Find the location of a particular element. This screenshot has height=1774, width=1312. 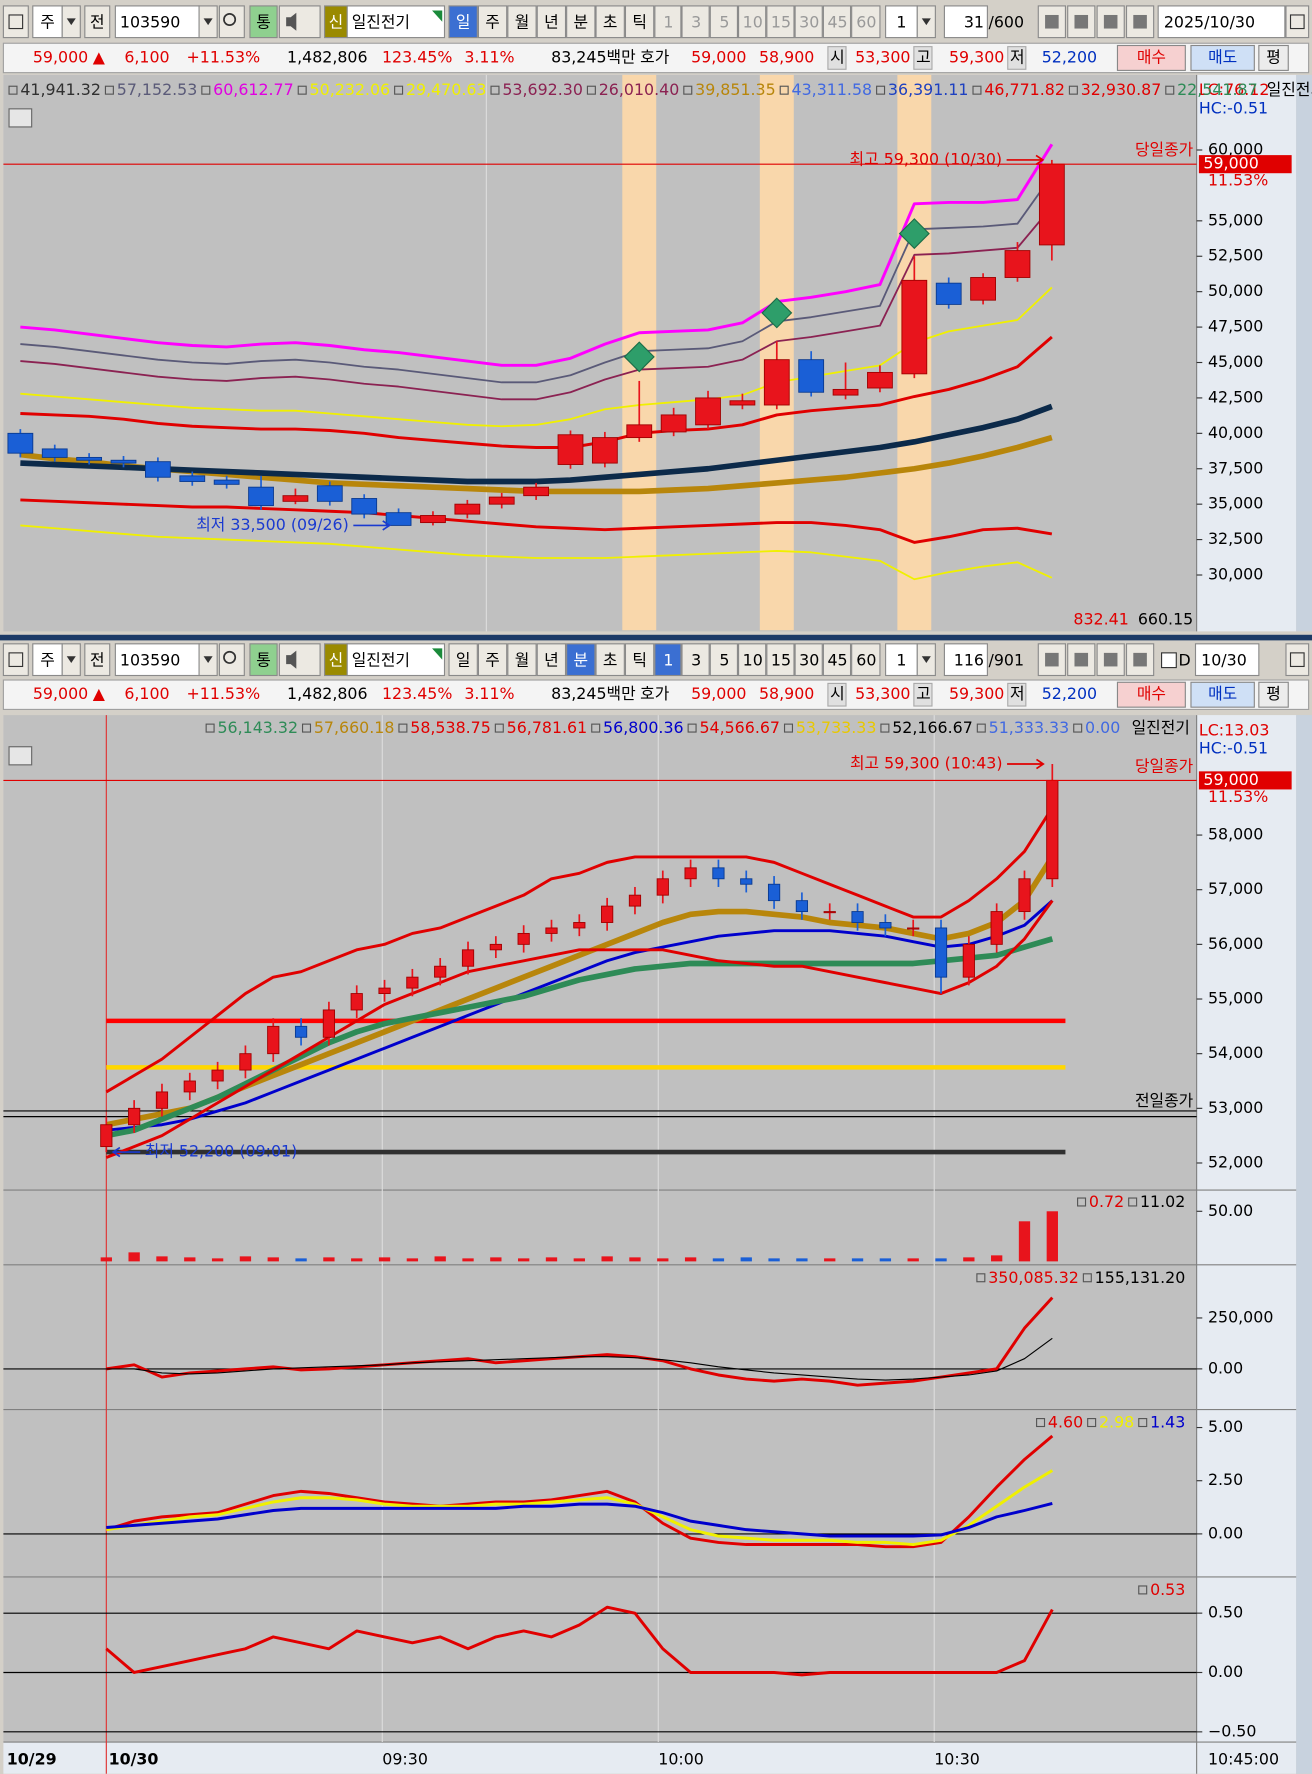

y-tick-label: 250,000 is located at coordinates (1240, 1316).